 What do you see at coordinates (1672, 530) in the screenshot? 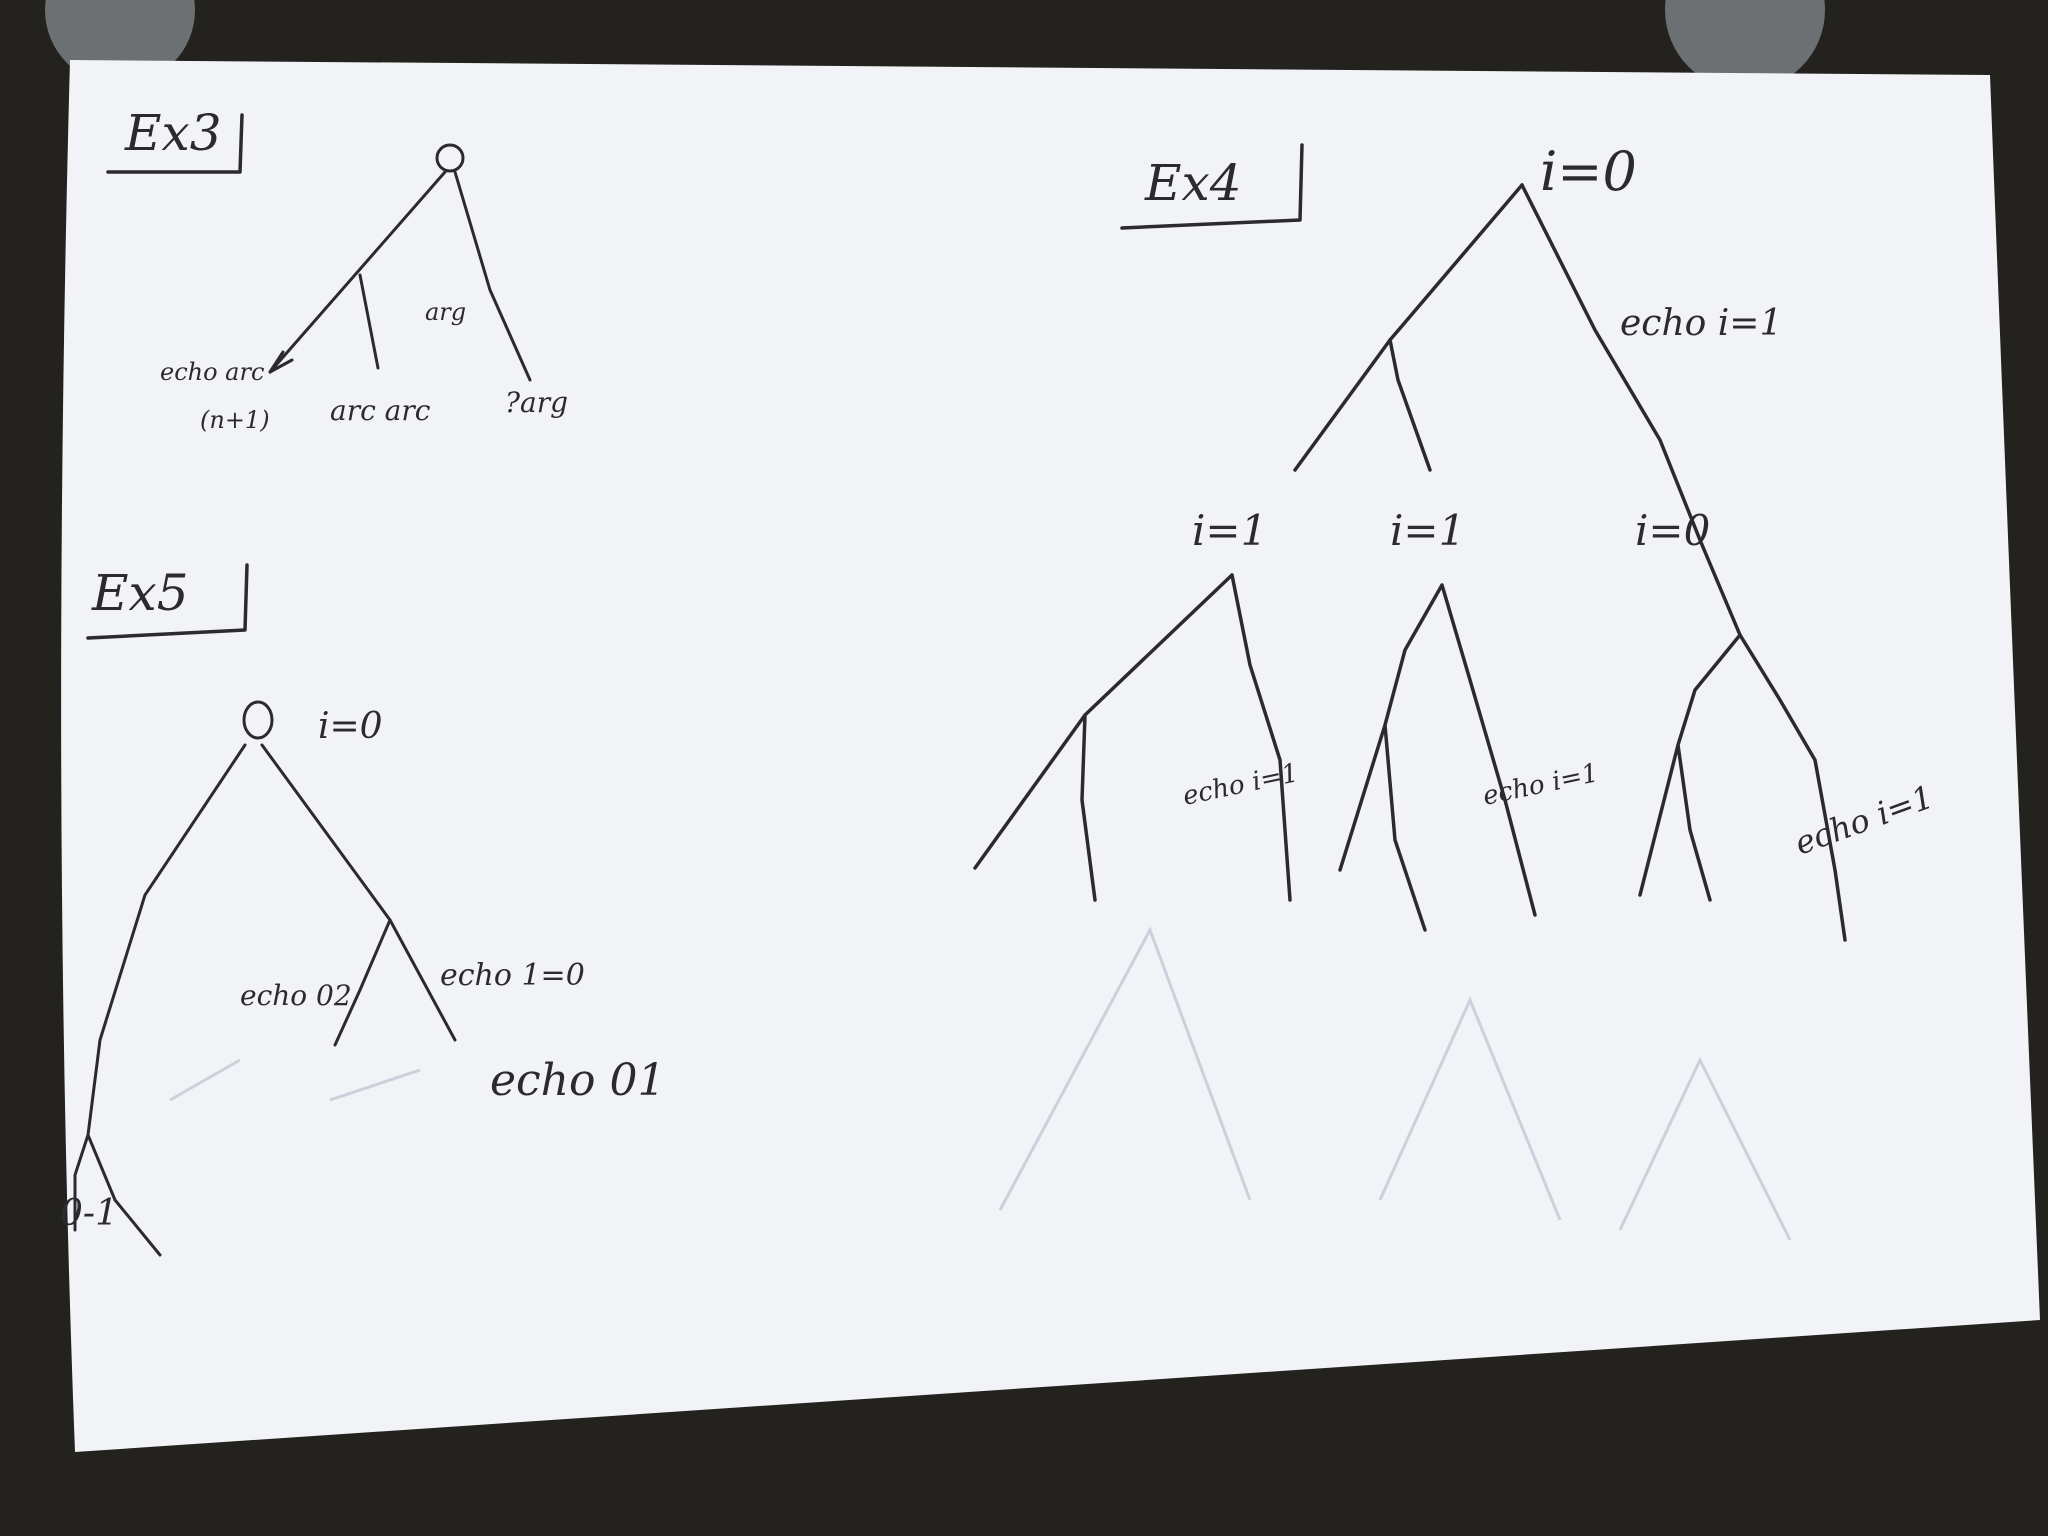
I see `ex4-node-3: i=0` at bounding box center [1672, 530].